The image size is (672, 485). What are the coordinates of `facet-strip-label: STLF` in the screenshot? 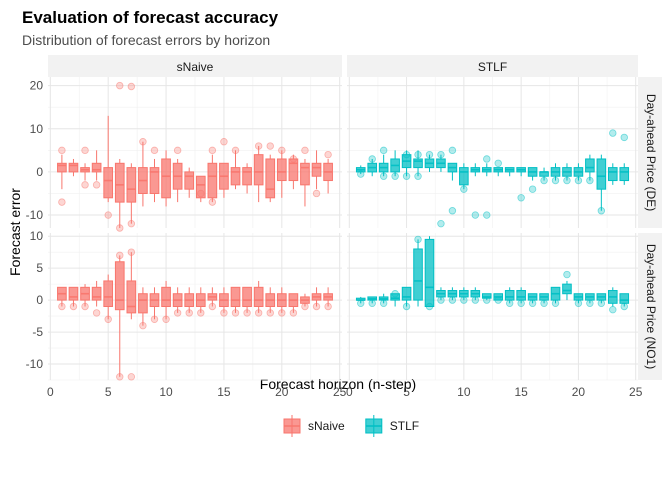 It's located at (492, 67).